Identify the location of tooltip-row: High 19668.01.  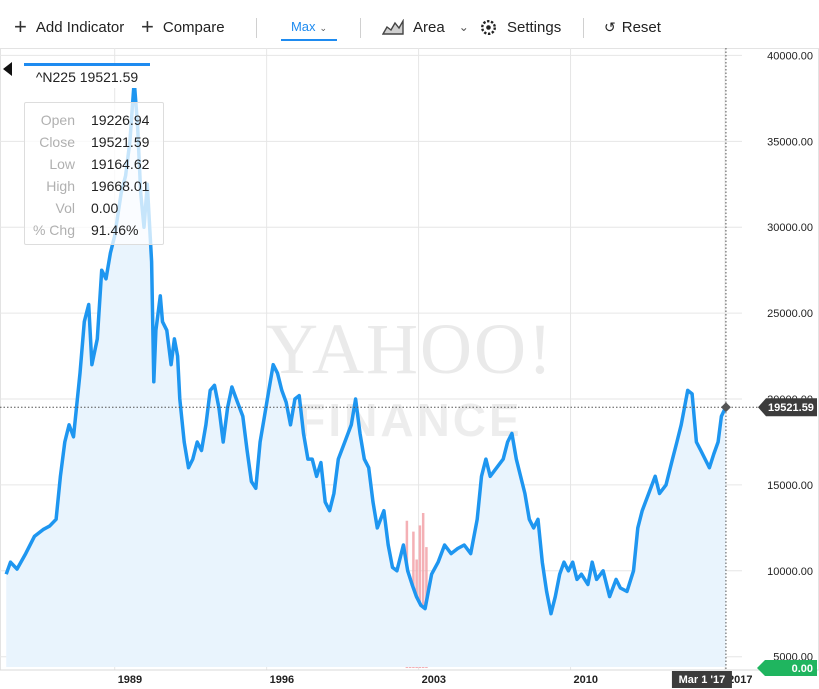
(94, 186).